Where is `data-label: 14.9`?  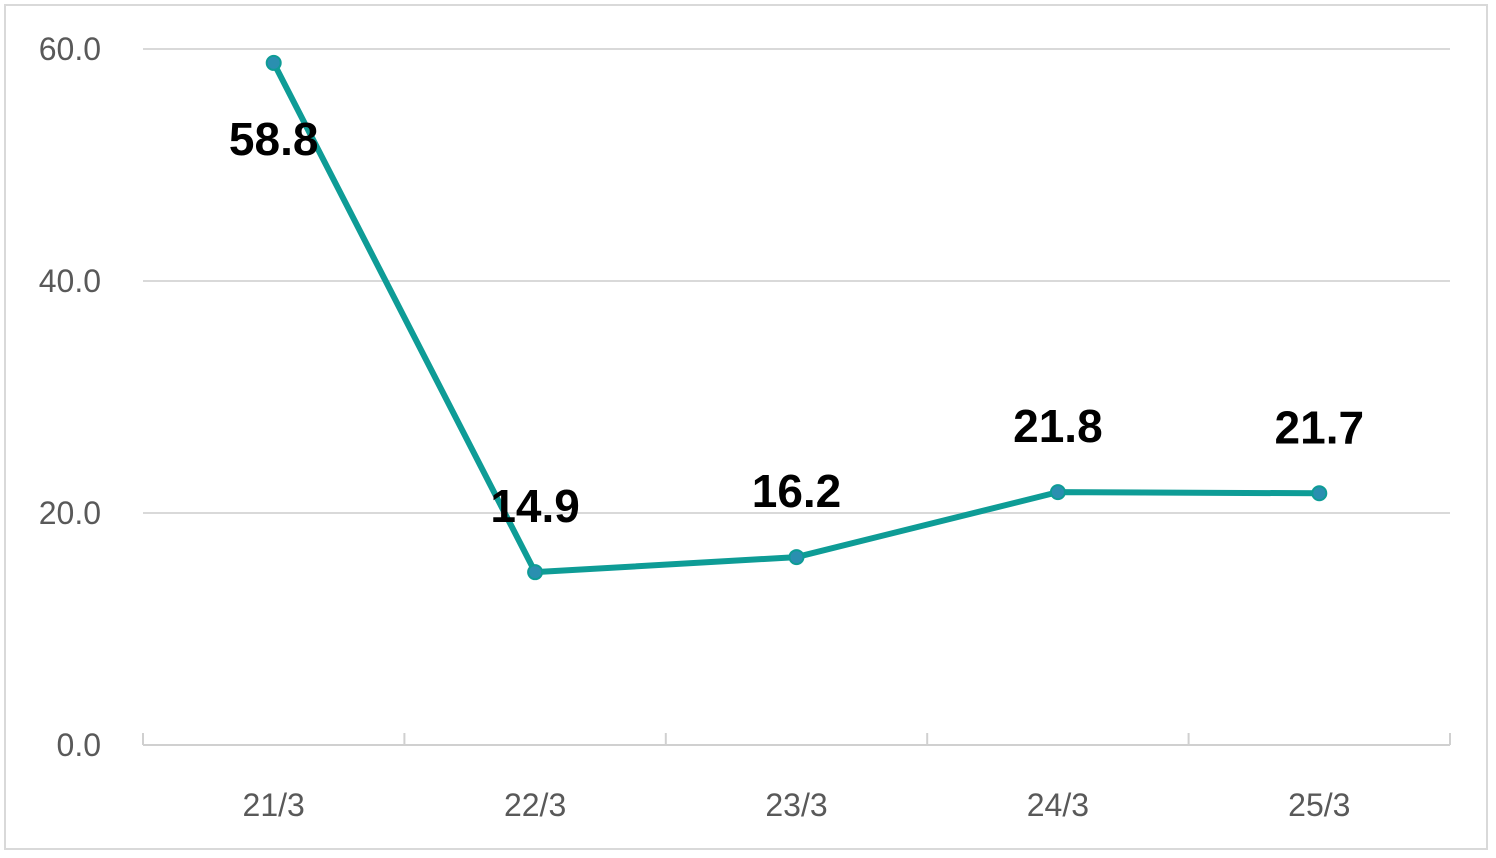 data-label: 14.9 is located at coordinates (535, 506).